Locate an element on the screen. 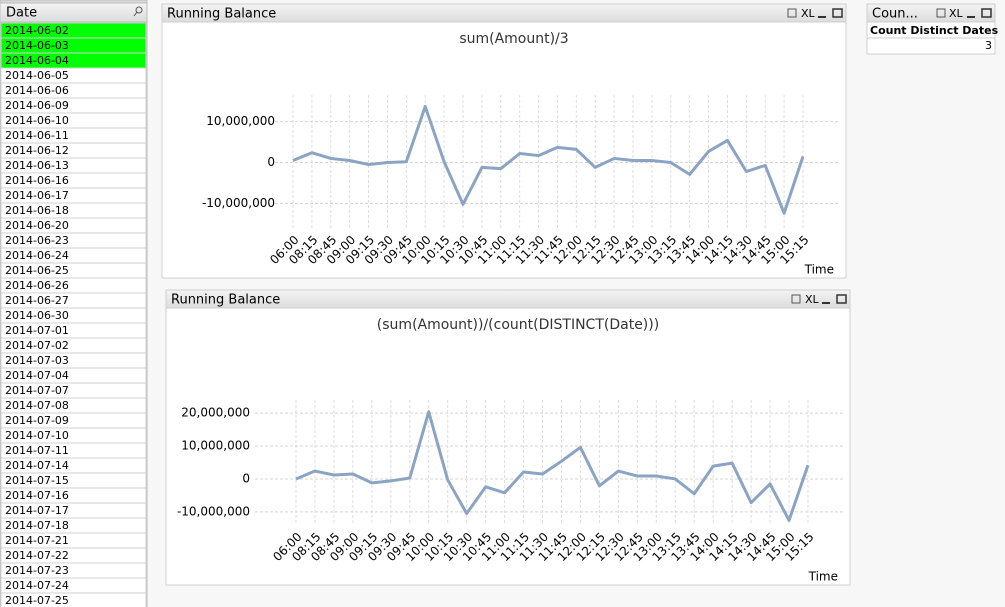  list-item-label: 2014-06-05 is located at coordinates (37, 75).